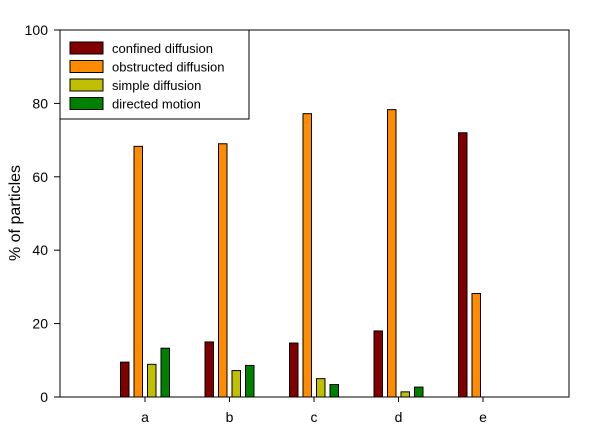 This screenshot has height=436, width=600. I want to click on y-axis-label: % of particles, so click(15, 213).